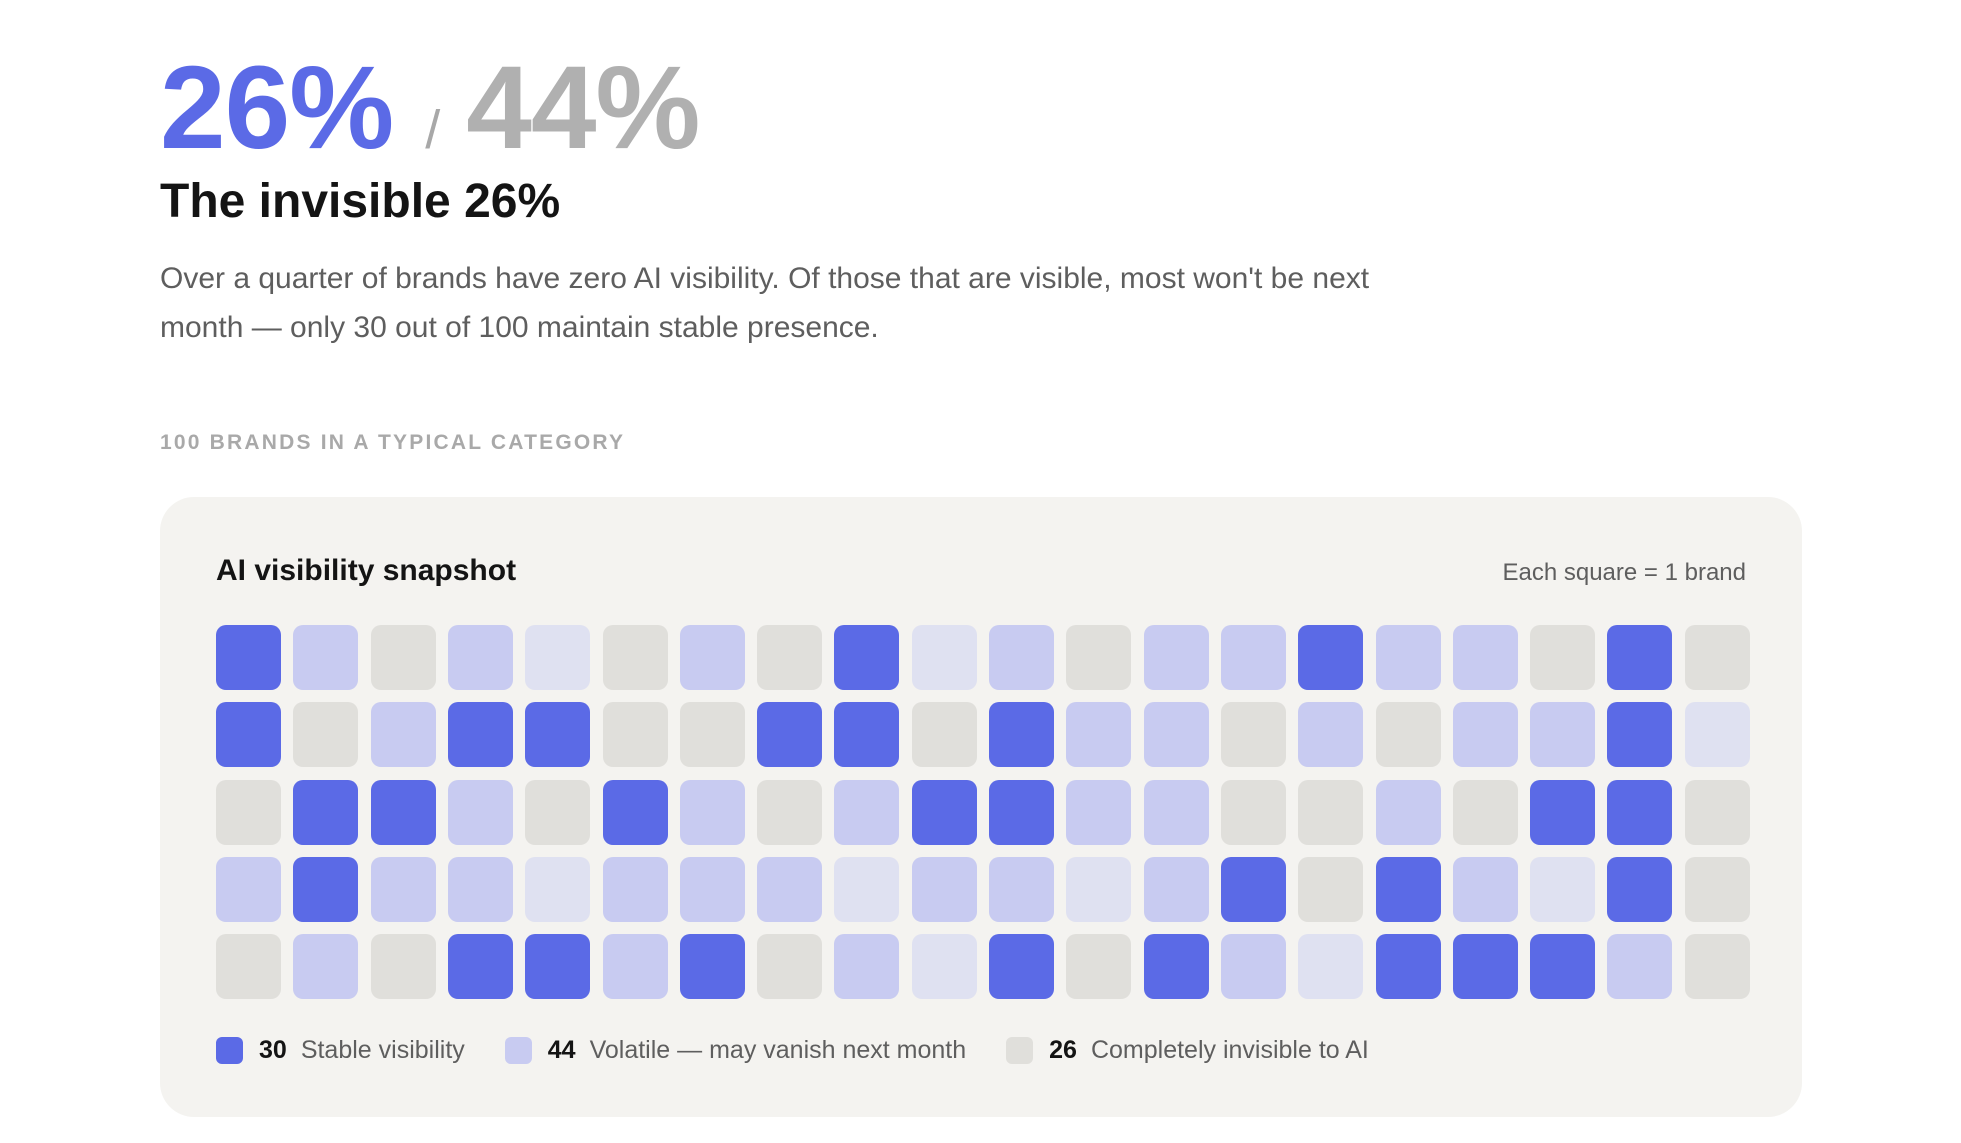  Describe the element at coordinates (393, 442) in the screenshot. I see `section-label: 100 BRANDS IN A TYPICAL CATEGORY` at that location.